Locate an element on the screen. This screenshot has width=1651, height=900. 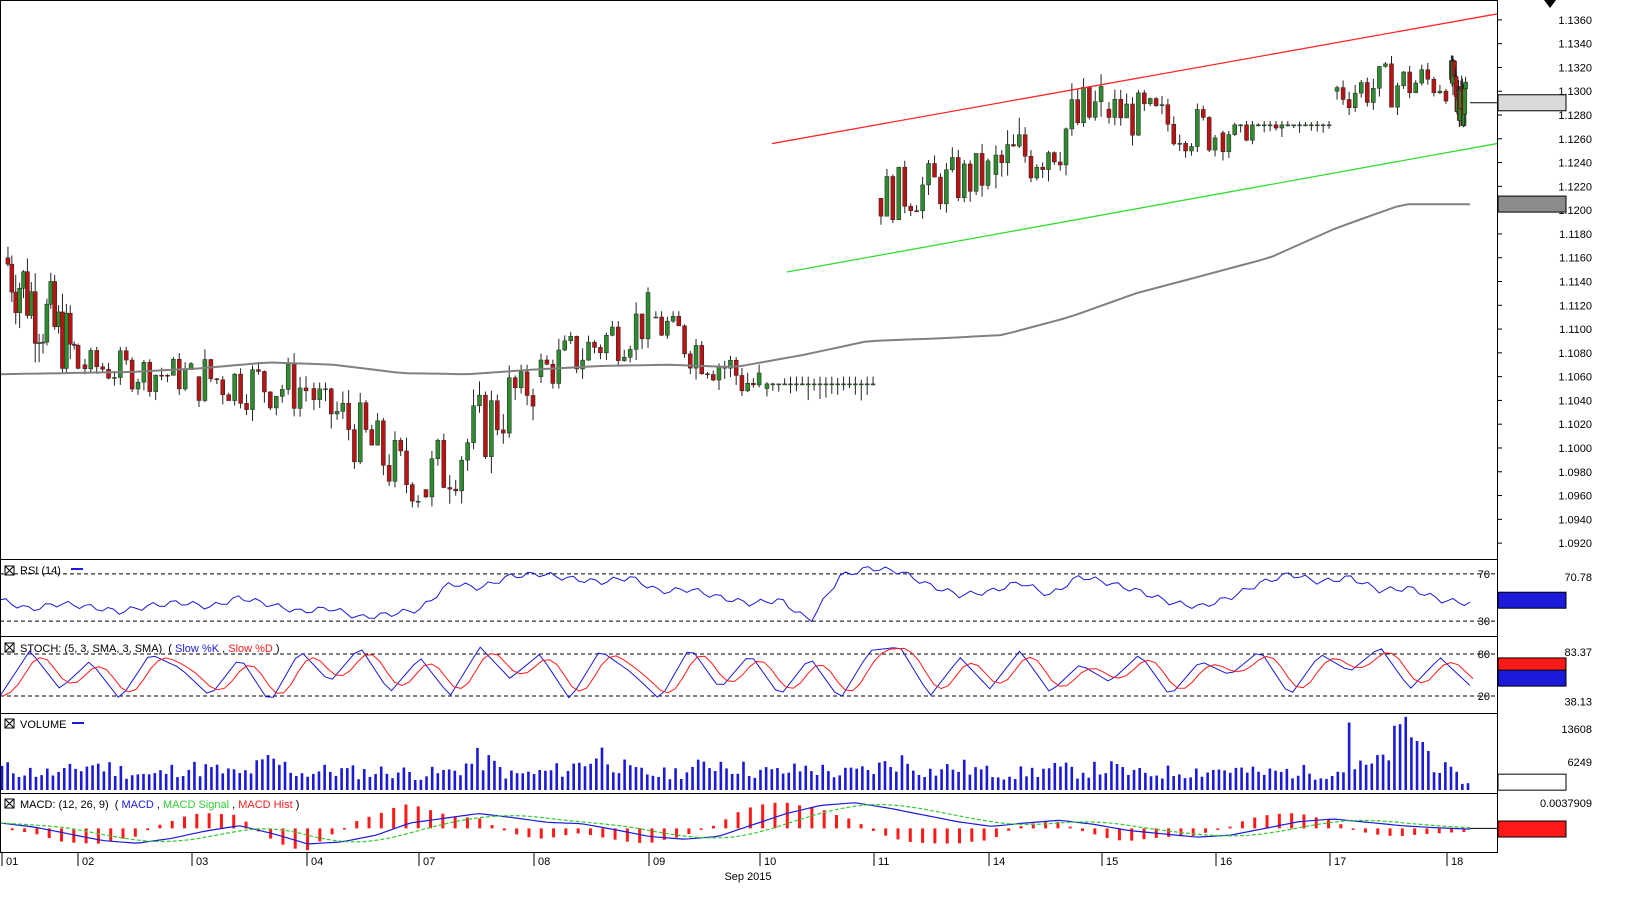
stoch-k-line is located at coordinates (735, 672).